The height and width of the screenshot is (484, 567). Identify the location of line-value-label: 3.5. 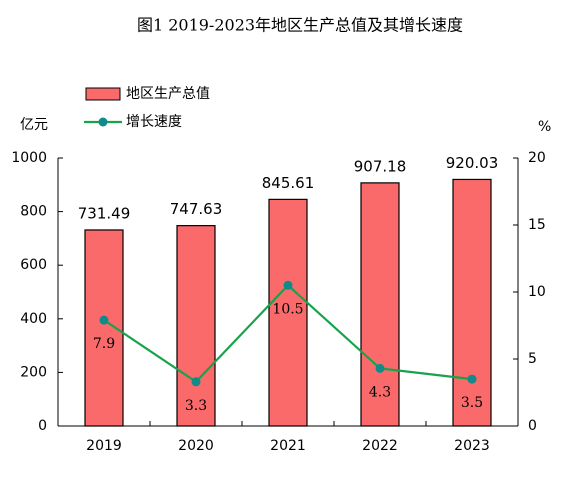
(472, 403).